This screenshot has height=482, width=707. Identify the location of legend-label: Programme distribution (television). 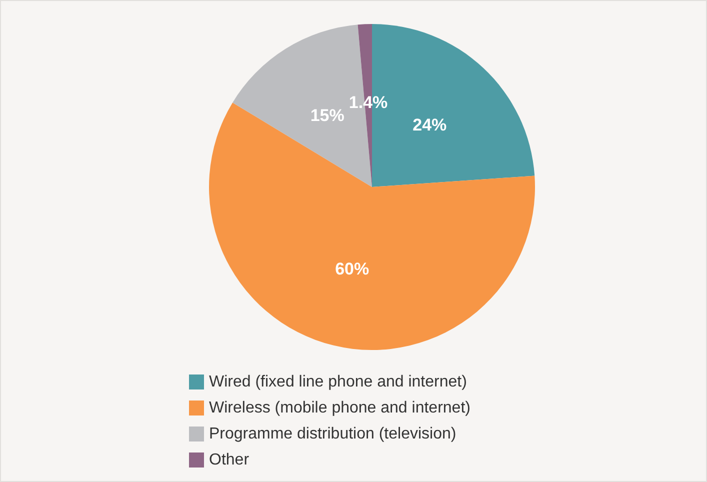
(332, 434).